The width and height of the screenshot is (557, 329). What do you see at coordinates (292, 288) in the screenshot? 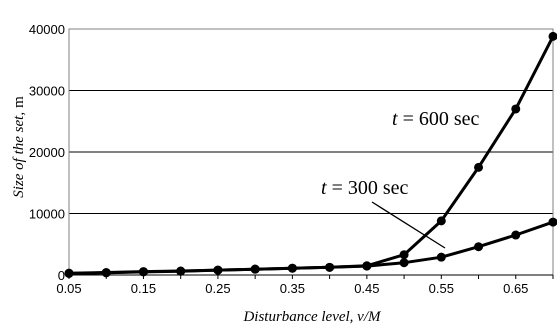
I see `x-tick-label-3: 0.35` at bounding box center [292, 288].